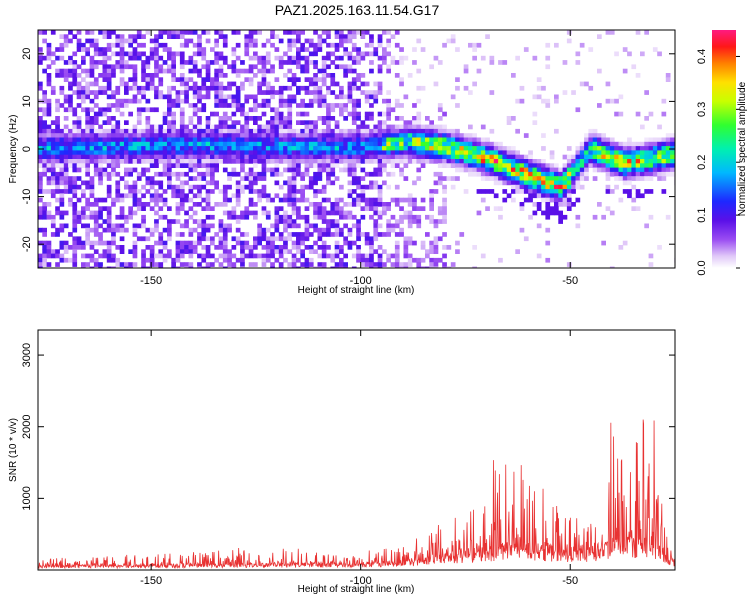 The width and height of the screenshot is (750, 600). What do you see at coordinates (702, 56) in the screenshot?
I see `colorbar-tick-label: 0.4` at bounding box center [702, 56].